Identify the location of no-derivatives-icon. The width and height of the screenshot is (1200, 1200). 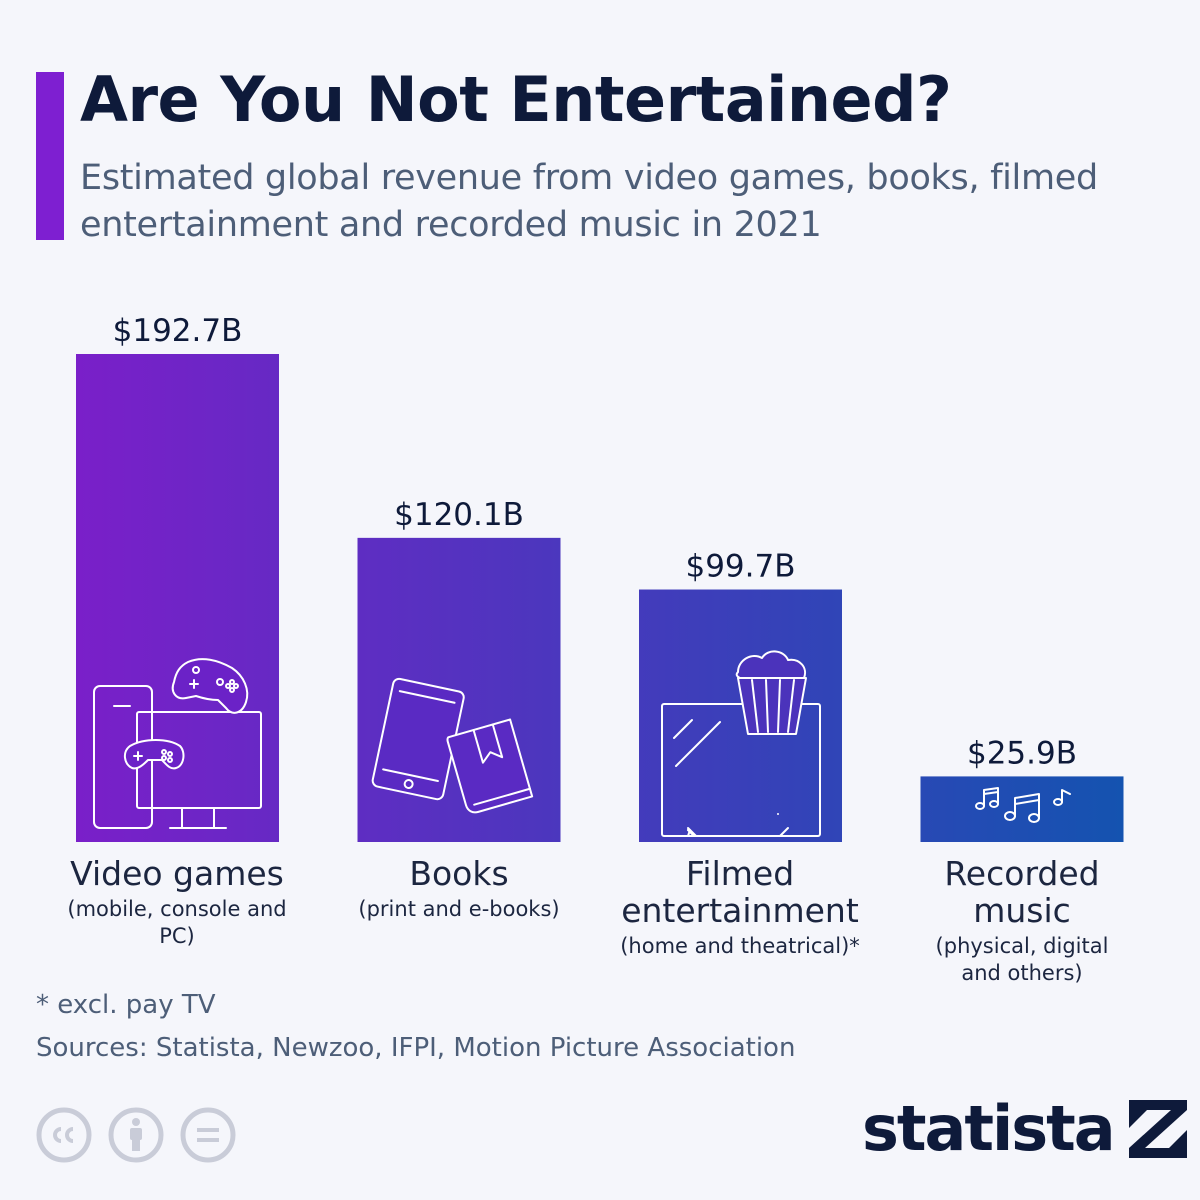
(208, 1135).